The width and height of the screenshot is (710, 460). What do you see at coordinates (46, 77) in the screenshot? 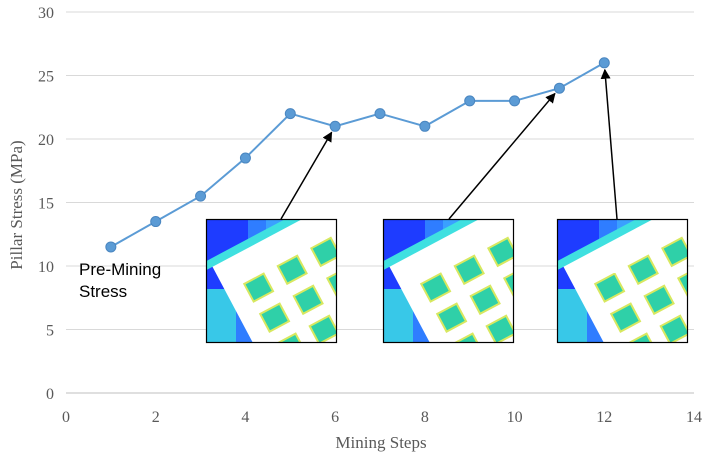
I see `y-tick-label-25: 25` at bounding box center [46, 77].